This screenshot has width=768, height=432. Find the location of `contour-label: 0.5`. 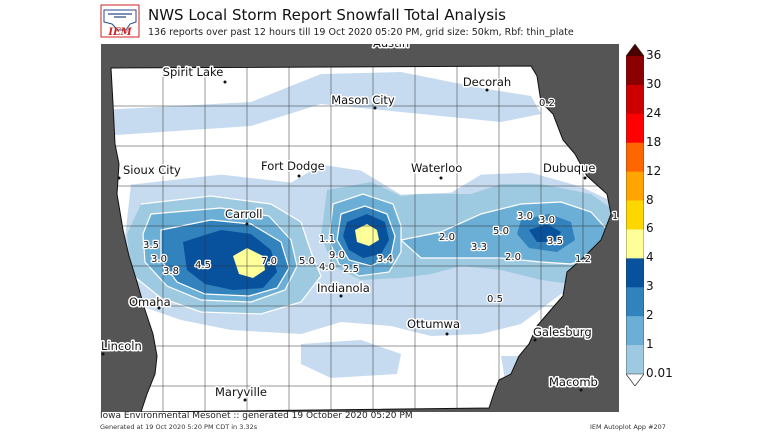

contour-label: 0.5 is located at coordinates (495, 299).